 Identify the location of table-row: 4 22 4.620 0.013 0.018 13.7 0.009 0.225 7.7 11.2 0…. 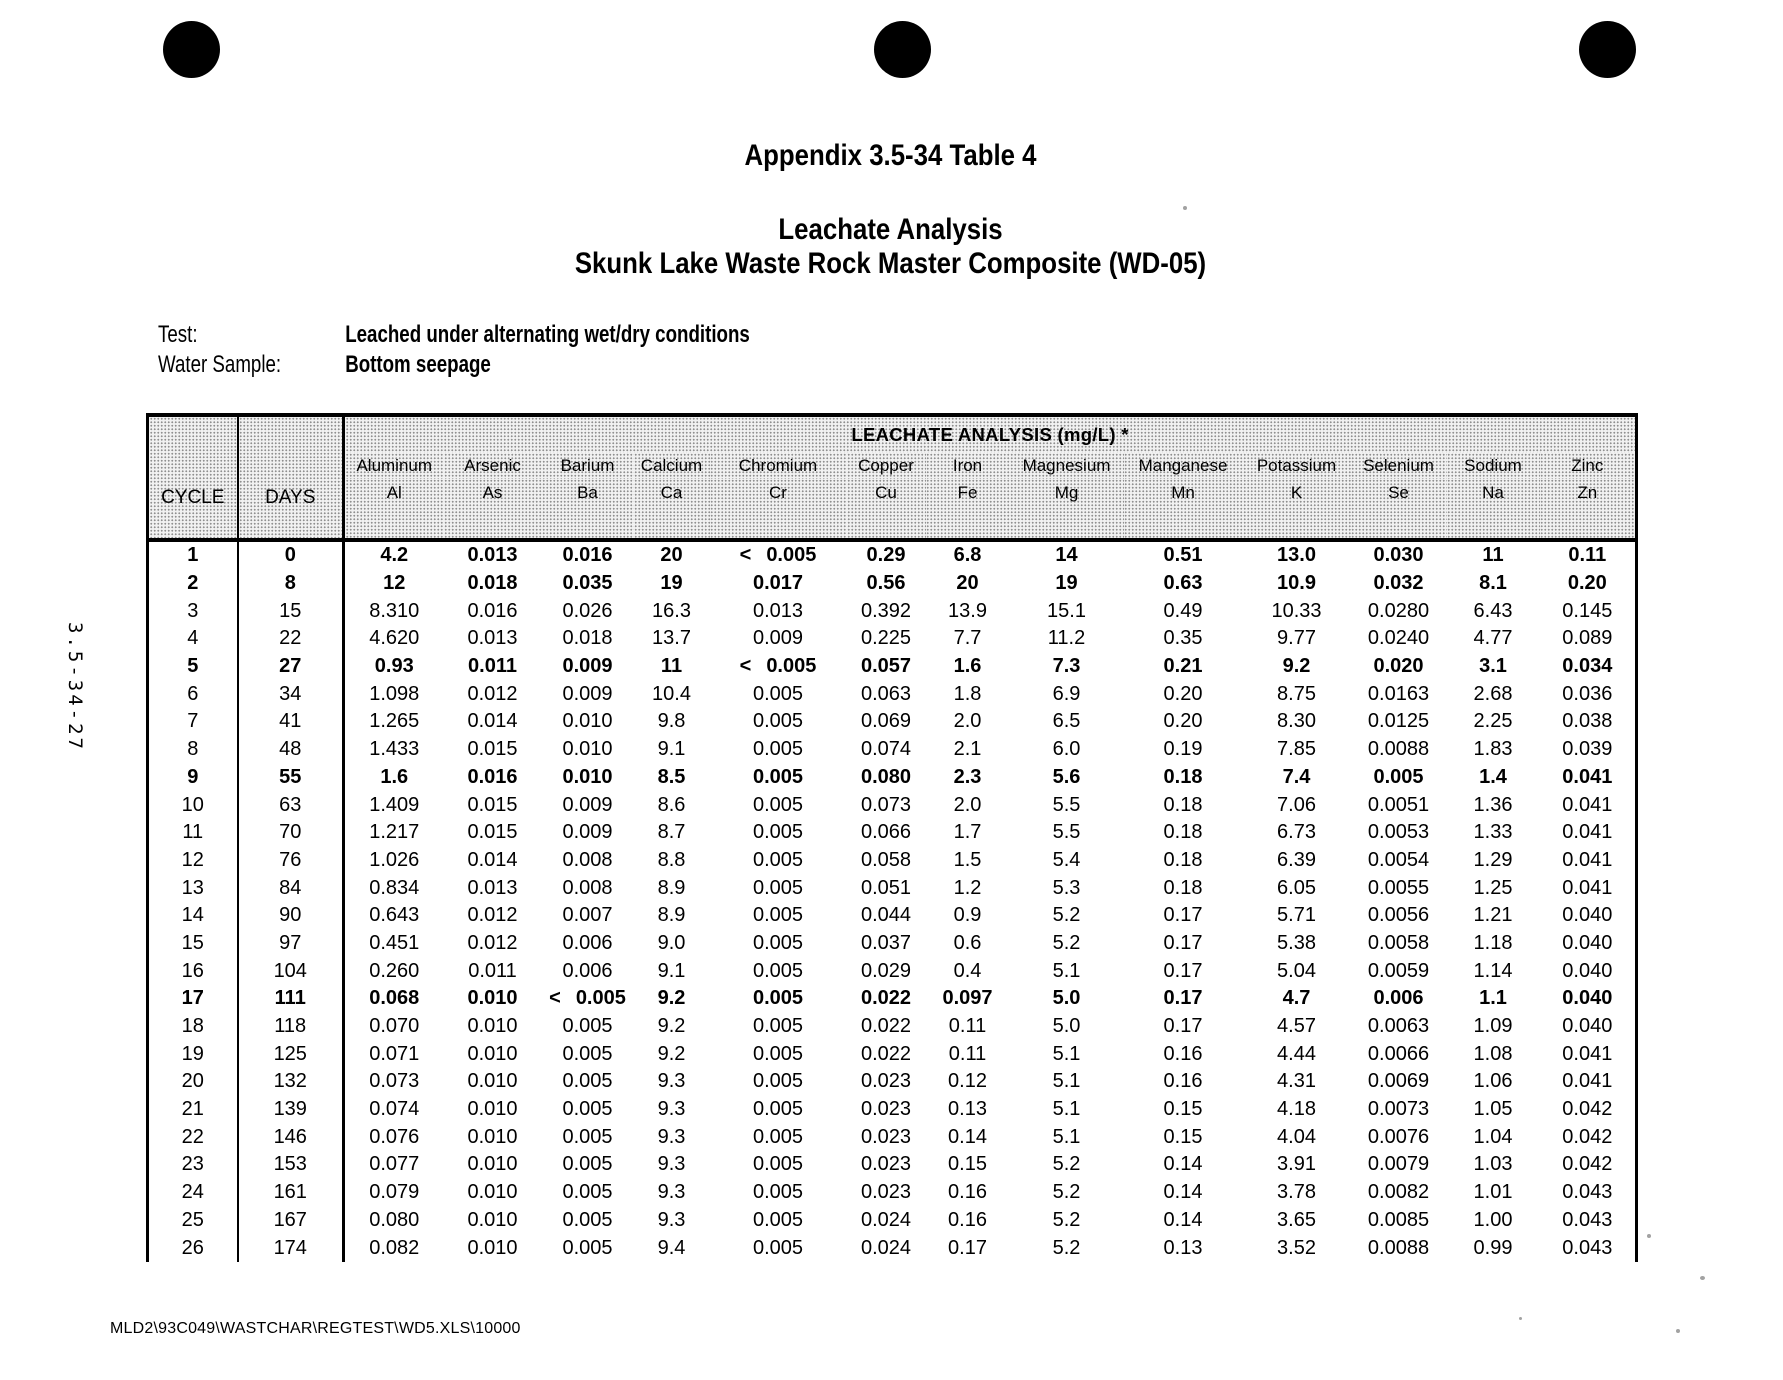
(892, 639).